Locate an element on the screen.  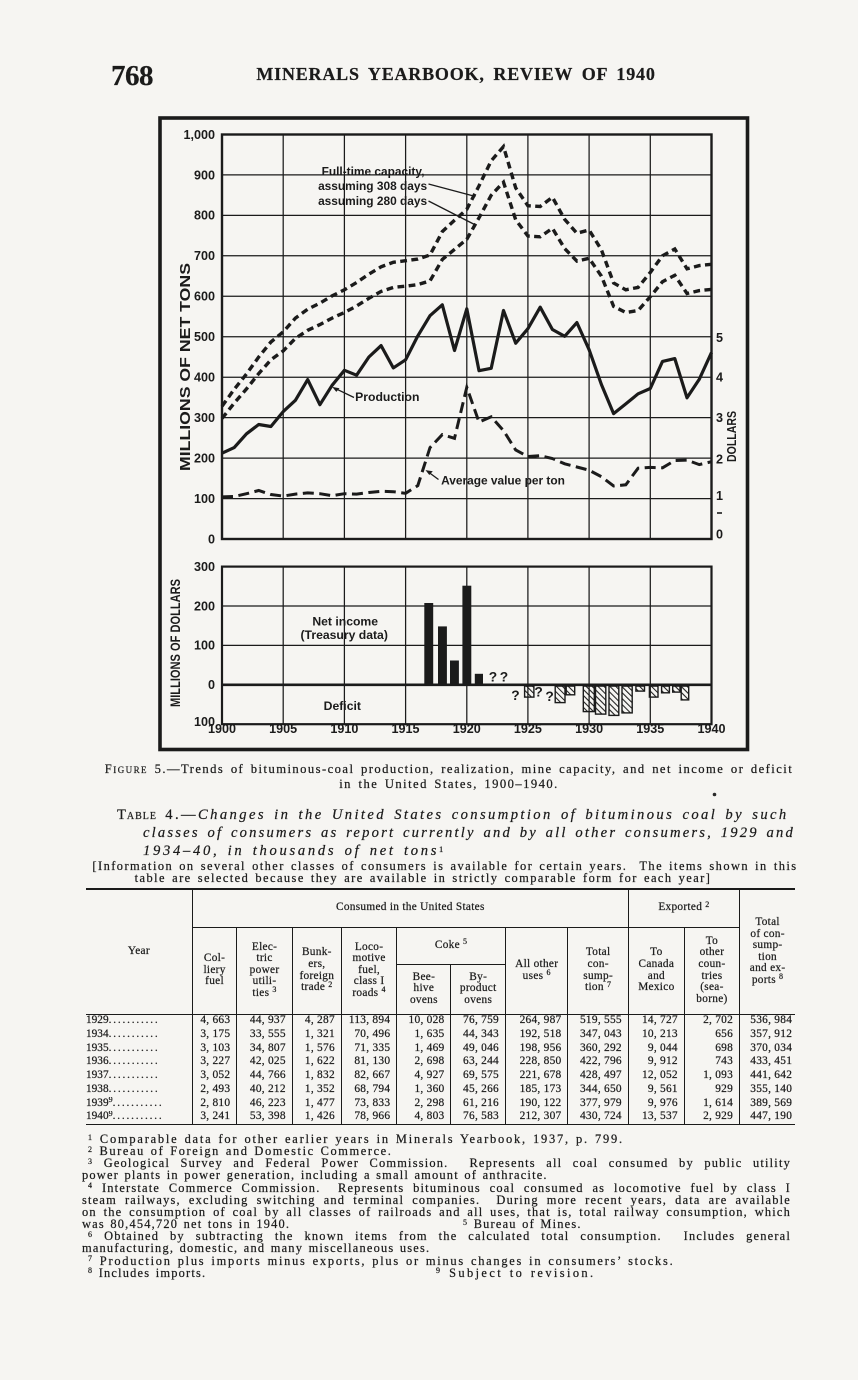
svg-text: Average value per ton is located at coordinates (503, 481).